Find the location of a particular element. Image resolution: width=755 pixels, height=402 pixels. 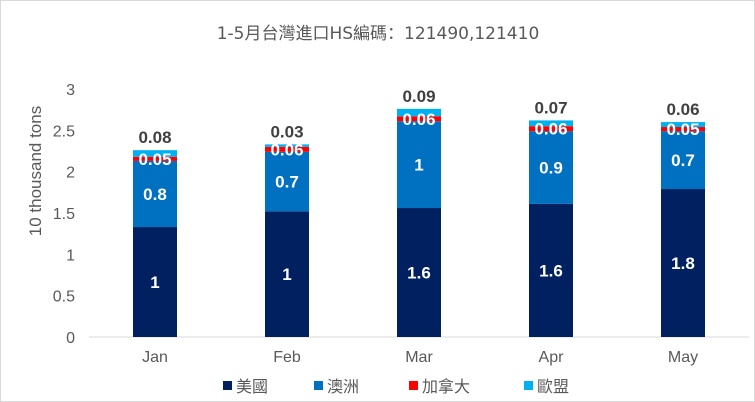

legend-label: 加拿大 is located at coordinates (446, 386).